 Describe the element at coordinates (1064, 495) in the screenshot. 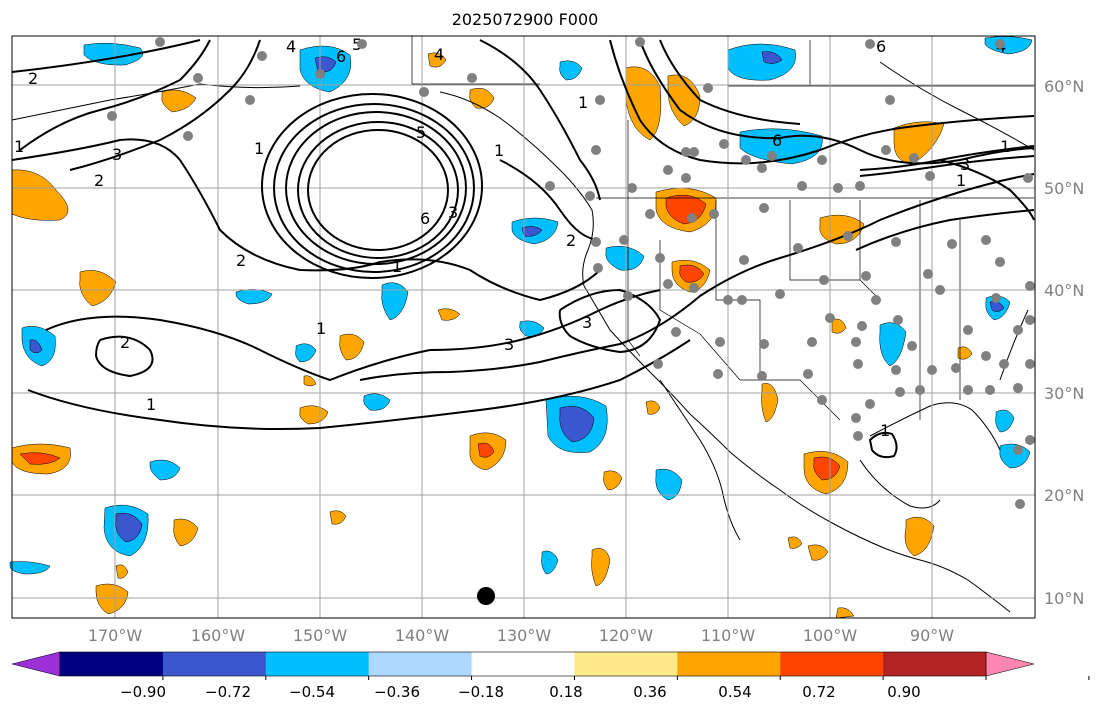

I see `lat-label-20n: 20°N` at that location.